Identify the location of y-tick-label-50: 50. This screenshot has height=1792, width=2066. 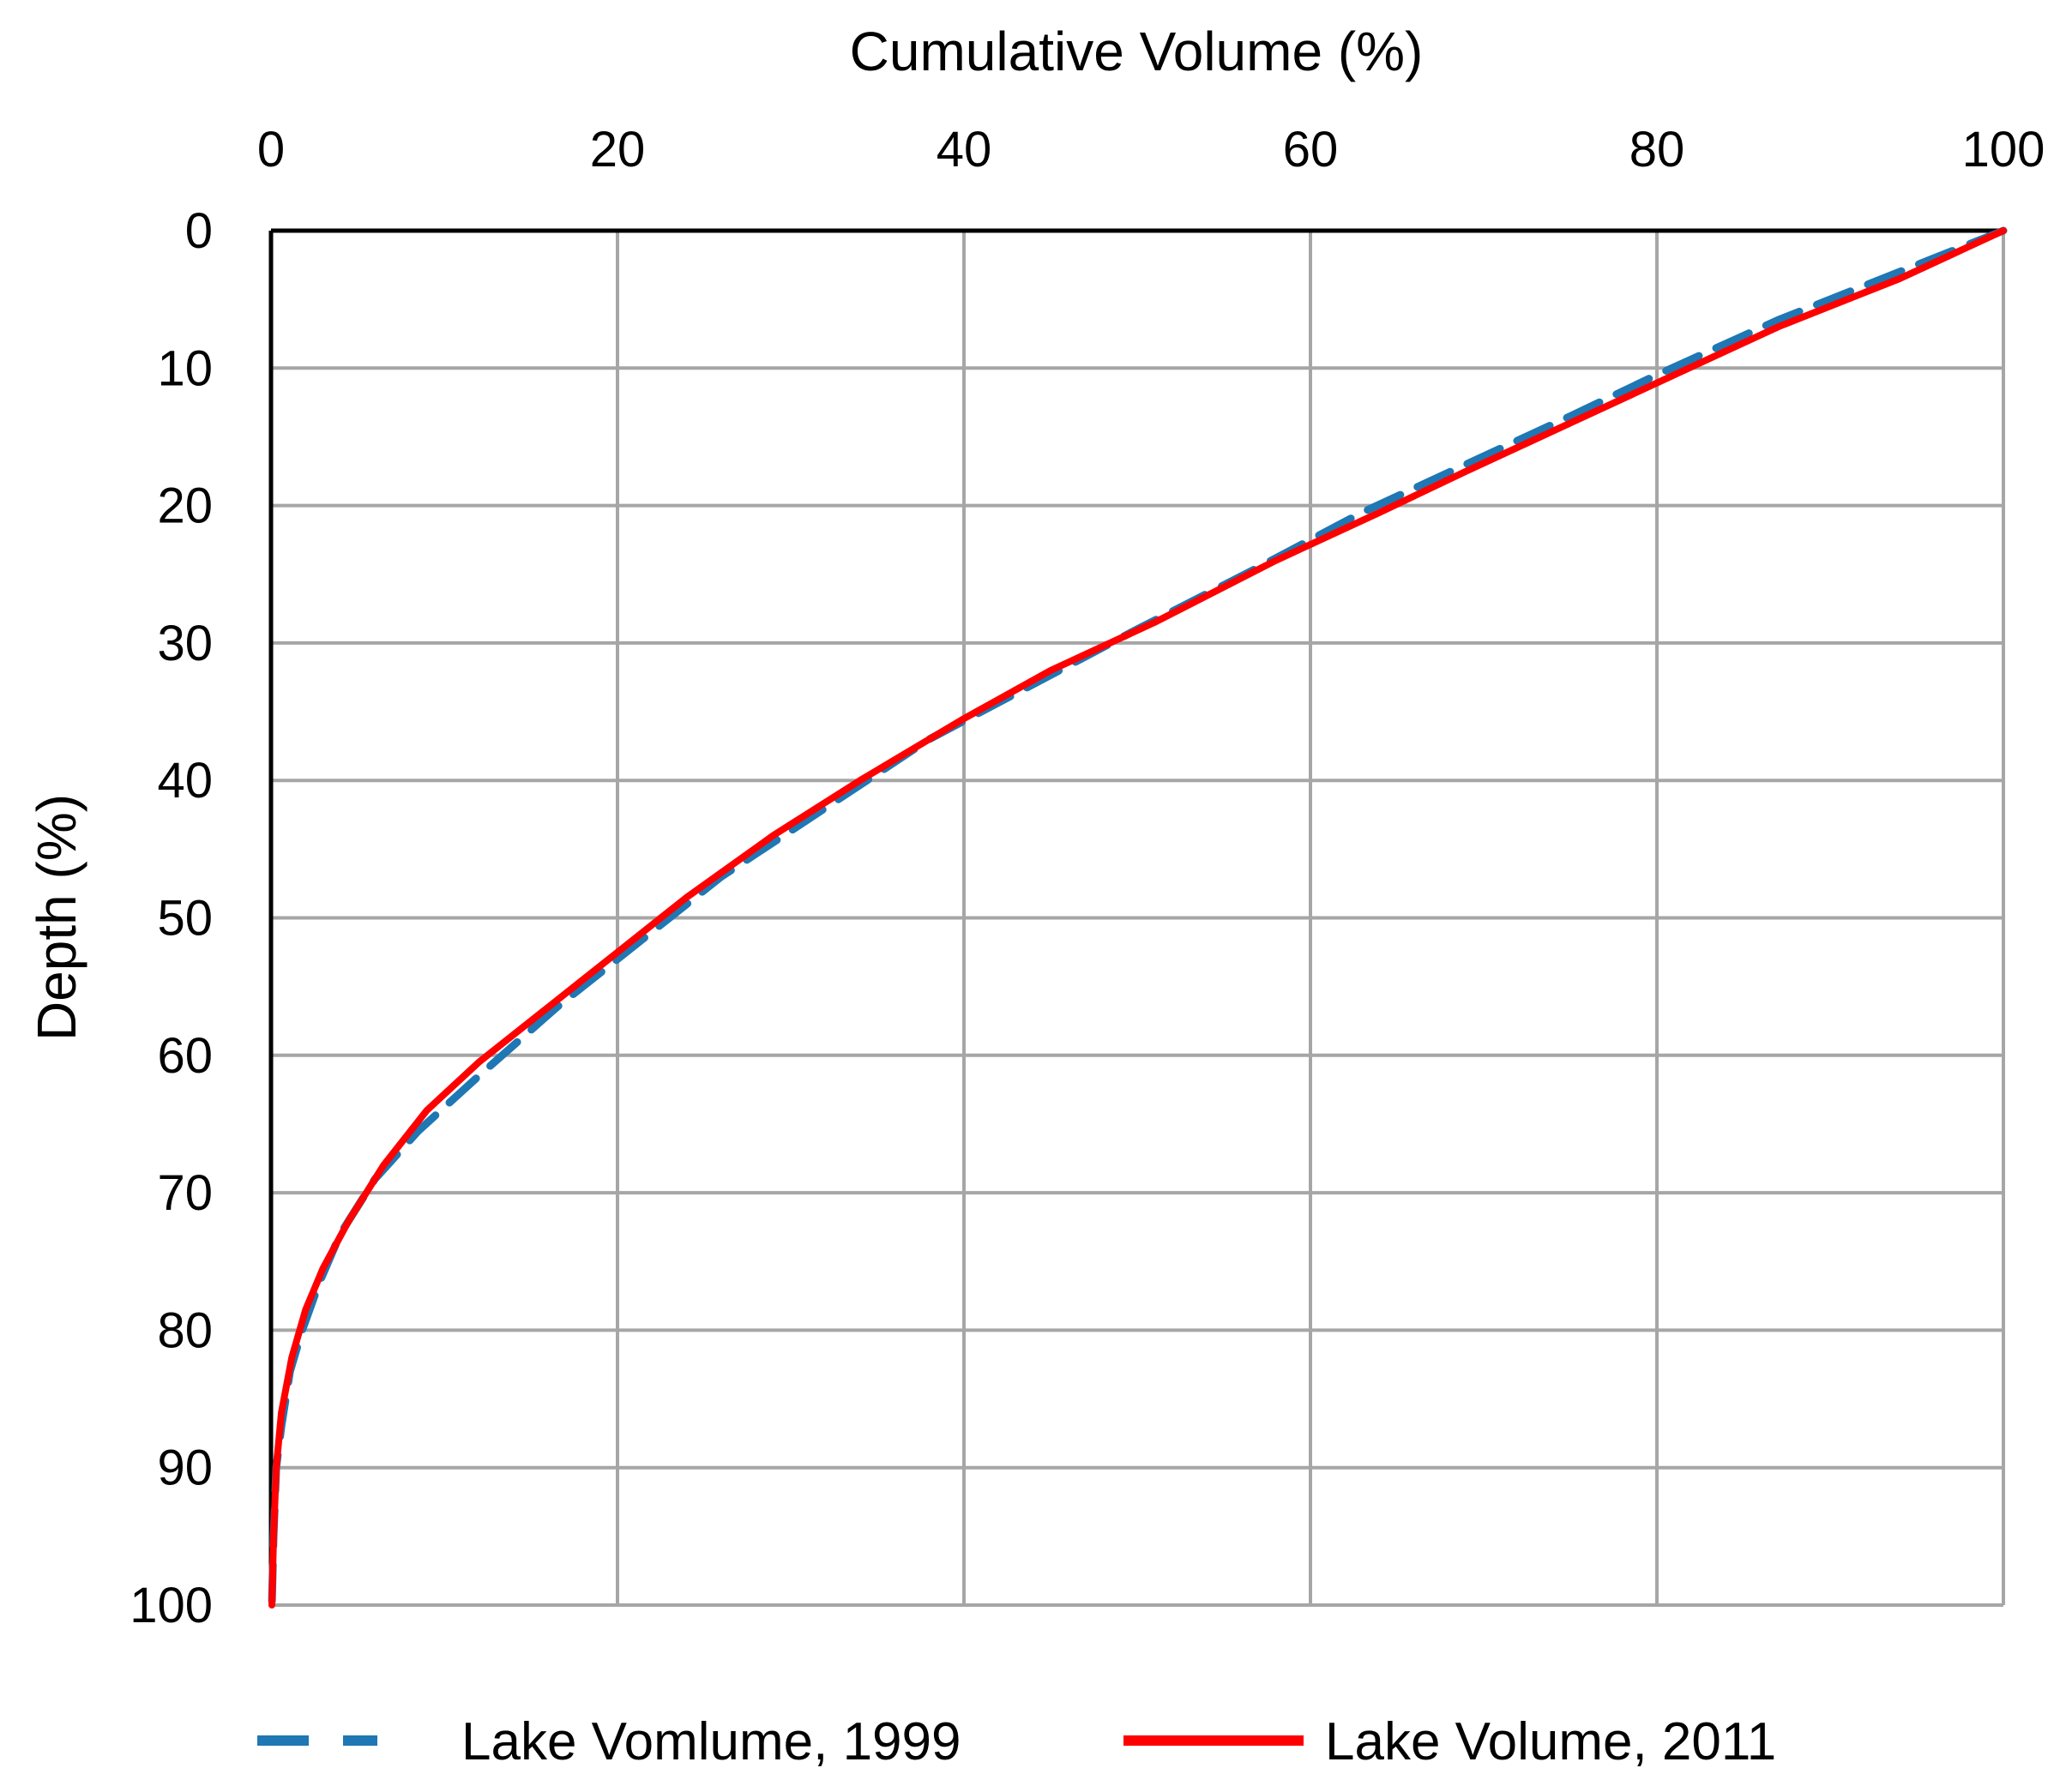
(185, 919).